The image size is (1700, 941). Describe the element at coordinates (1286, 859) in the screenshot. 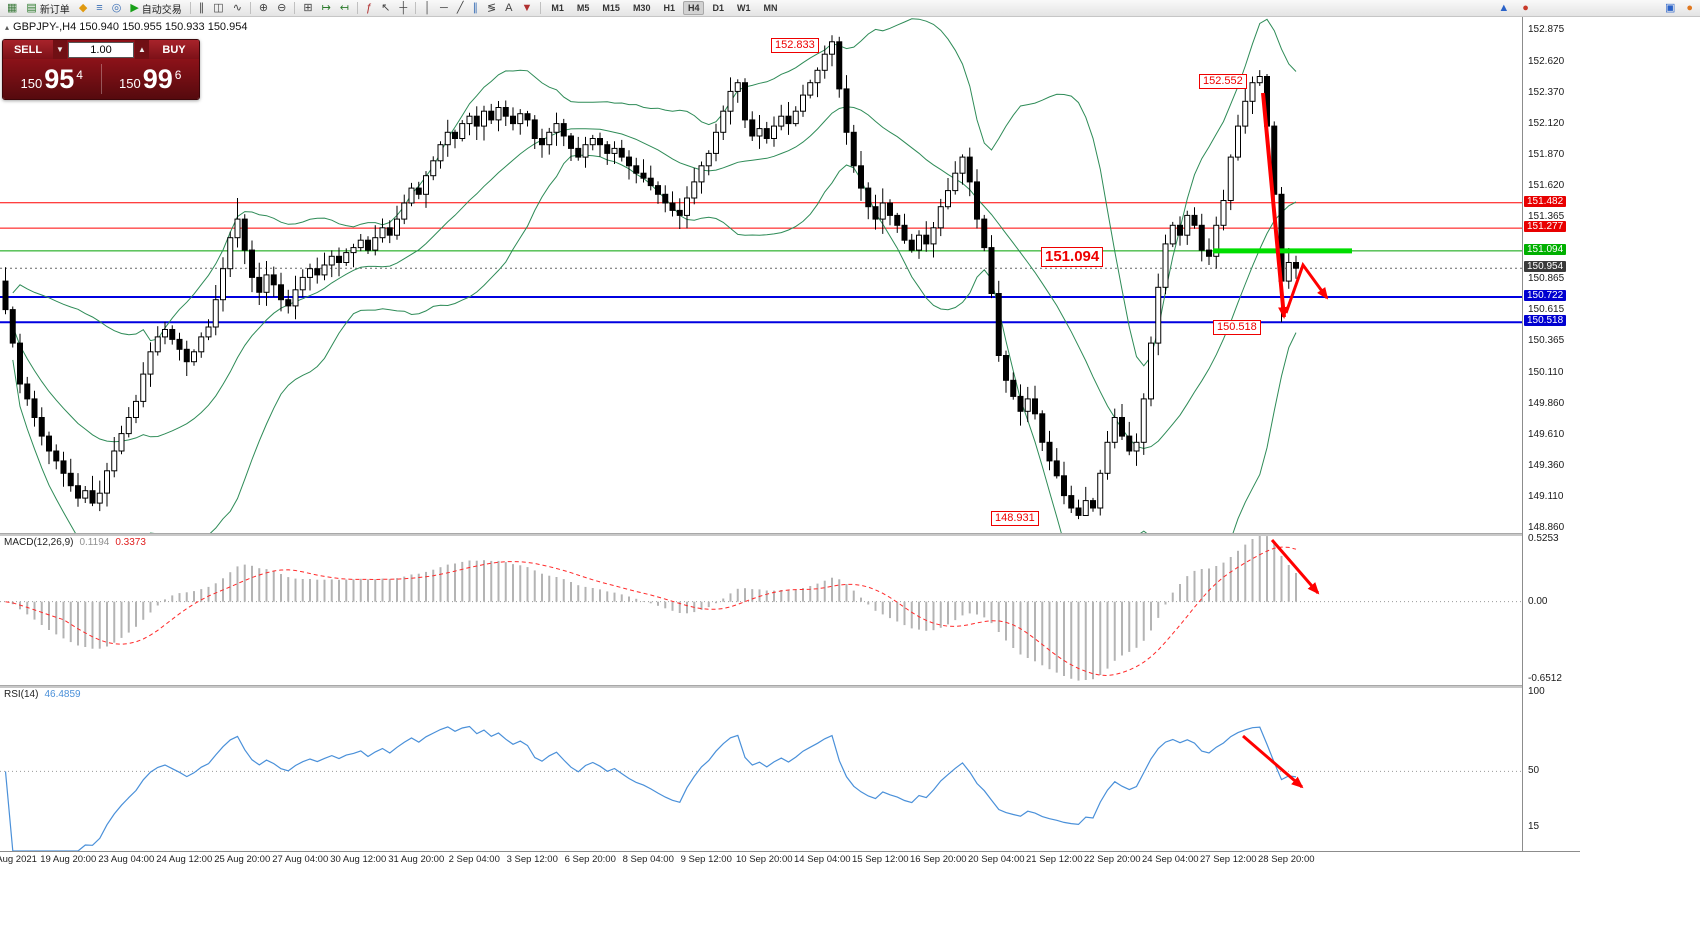

I see `time-axis-label: 28 Sep 20:00` at that location.